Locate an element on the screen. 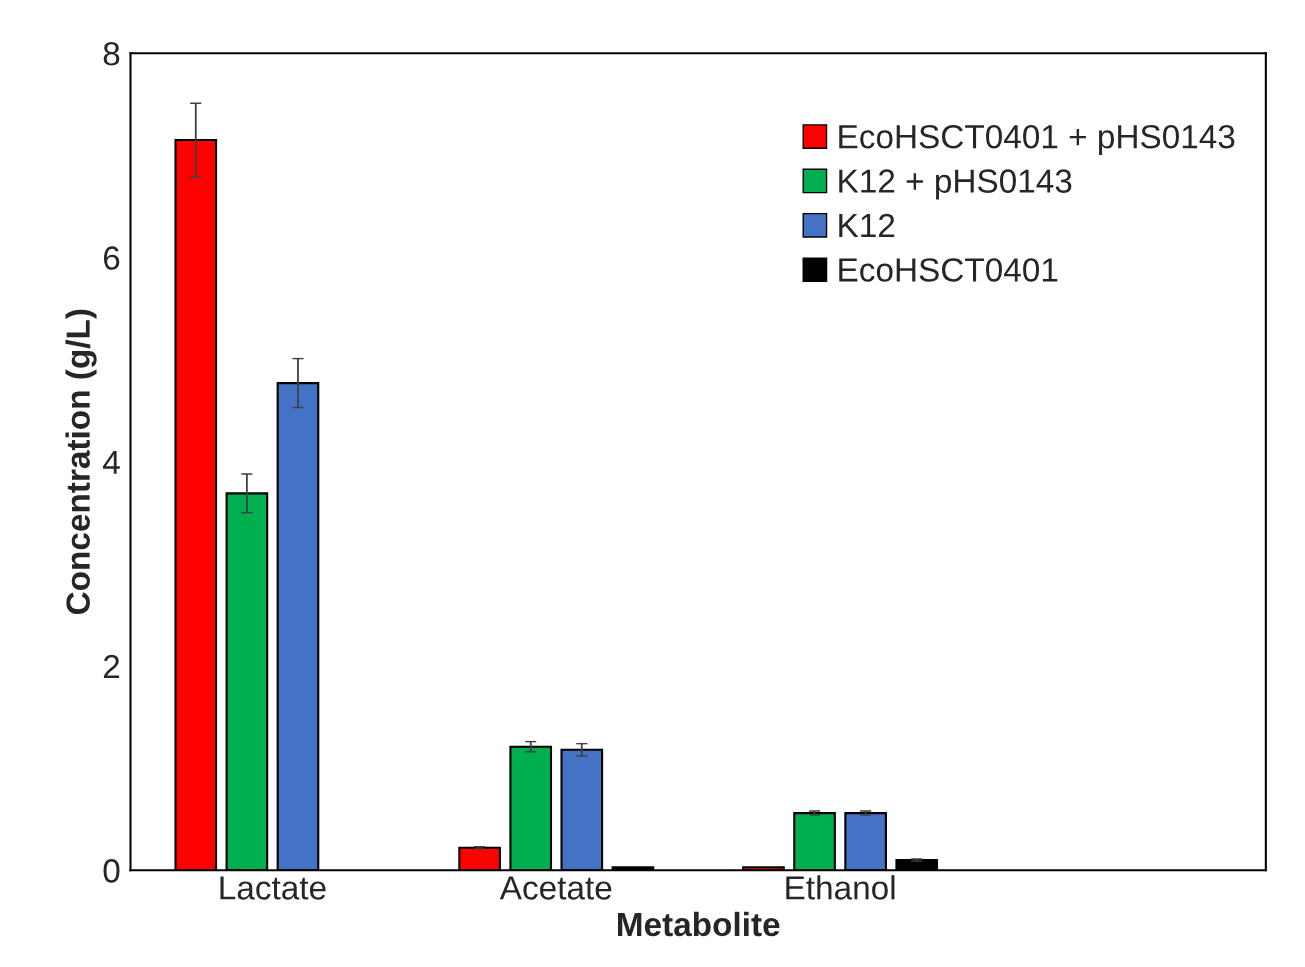  legend-label: K12 + pHS0143 is located at coordinates (955, 184).